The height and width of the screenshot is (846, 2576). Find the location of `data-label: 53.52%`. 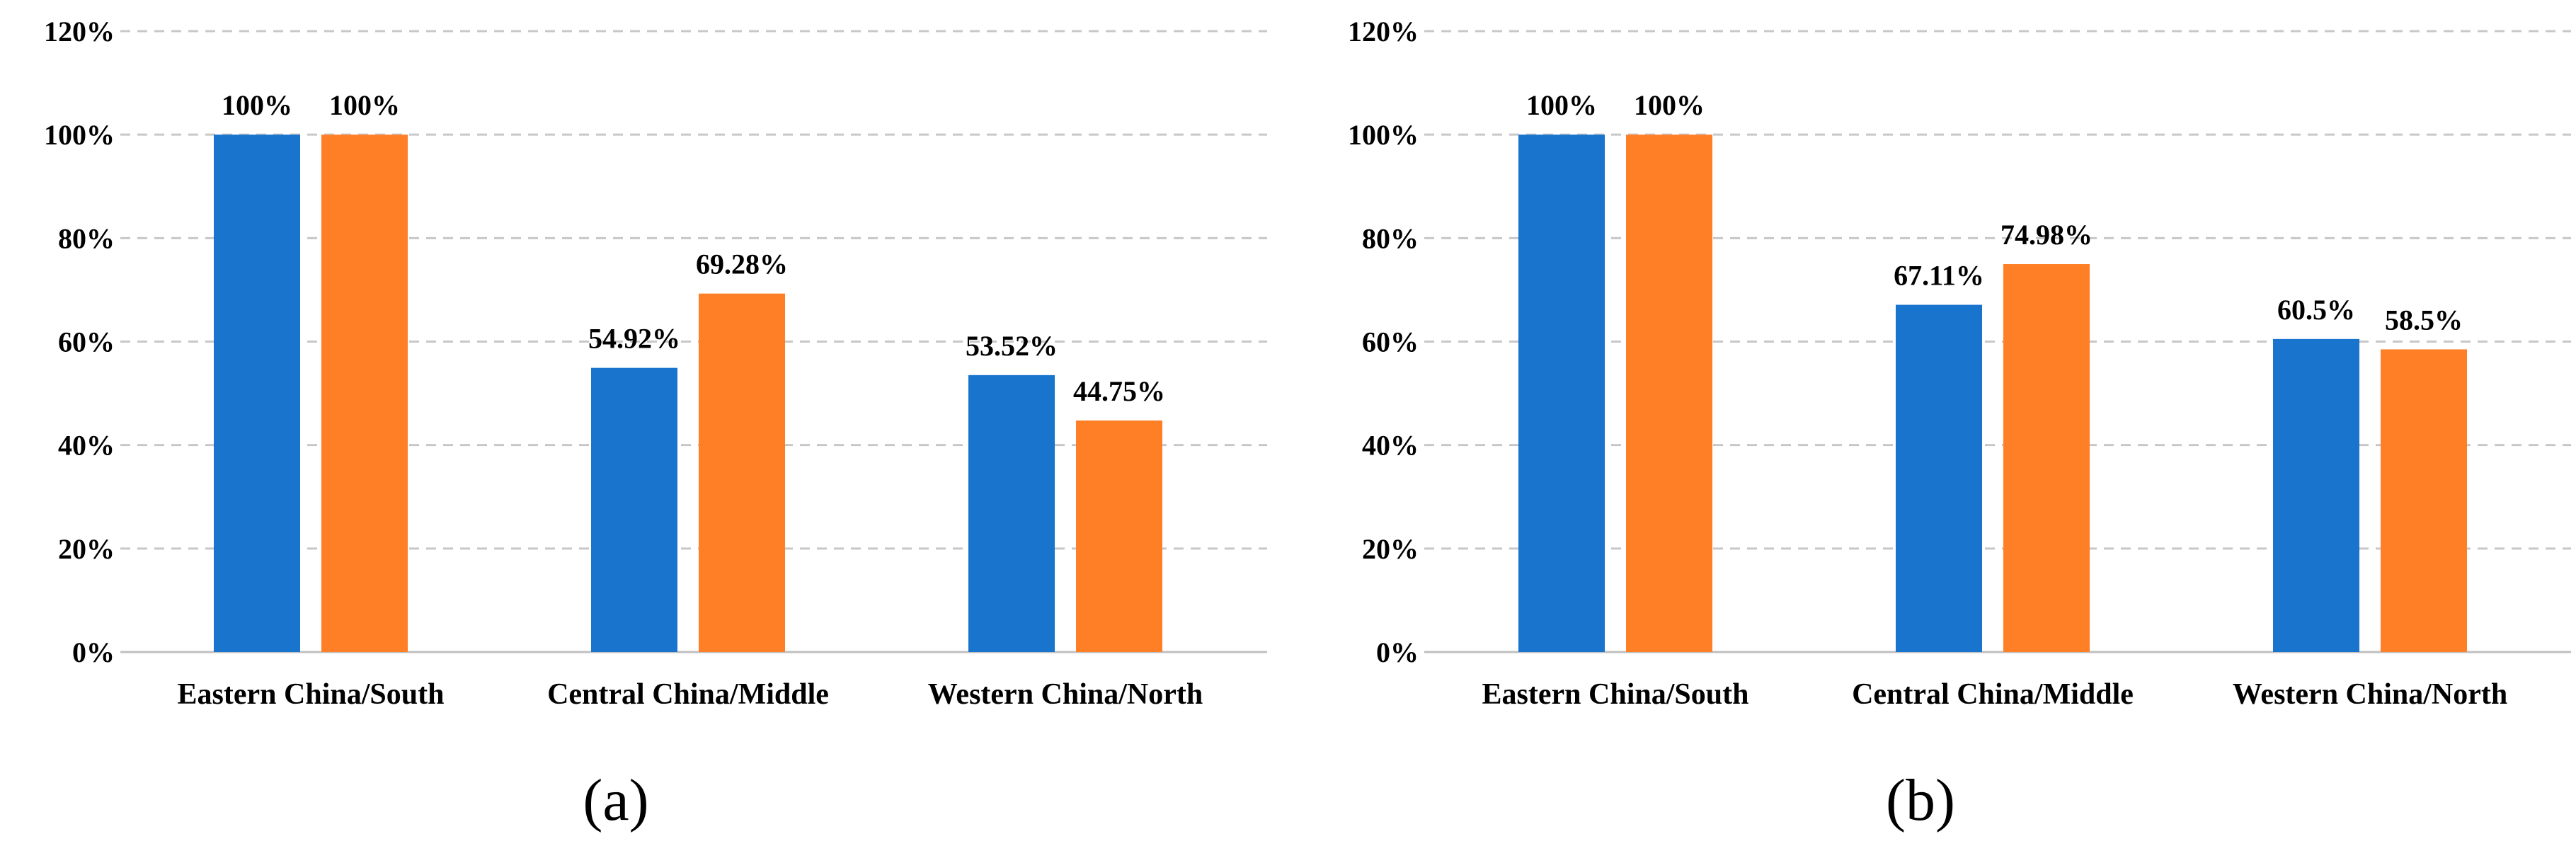

data-label: 53.52% is located at coordinates (1012, 346).